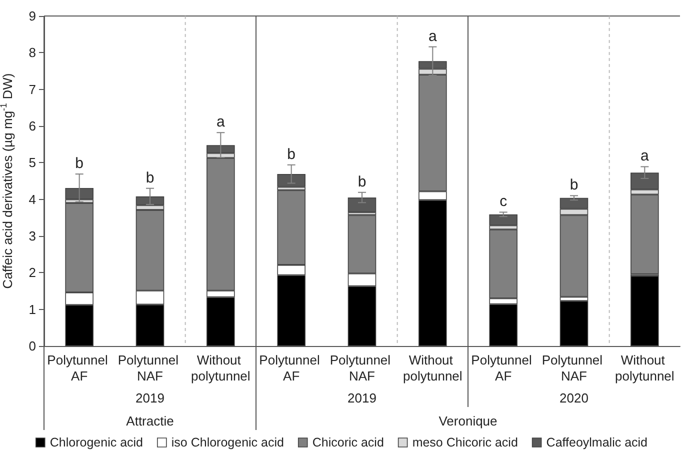  Describe the element at coordinates (574, 398) in the screenshot. I see `text: 2020` at that location.